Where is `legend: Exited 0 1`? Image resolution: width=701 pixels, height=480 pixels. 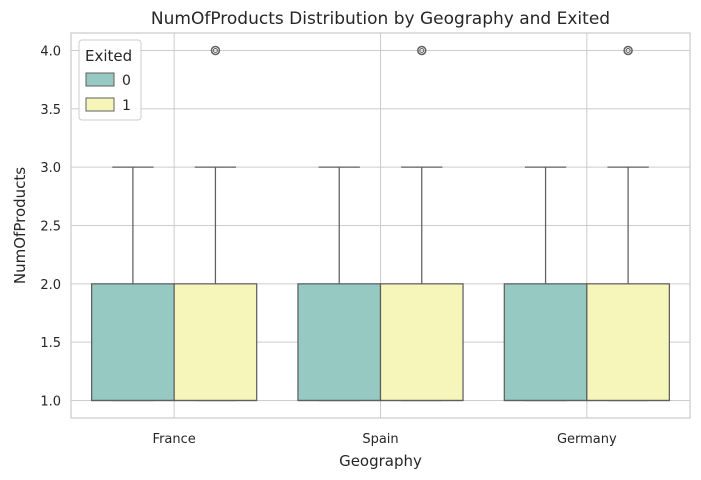
legend: Exited 0 1 is located at coordinates (110, 80).